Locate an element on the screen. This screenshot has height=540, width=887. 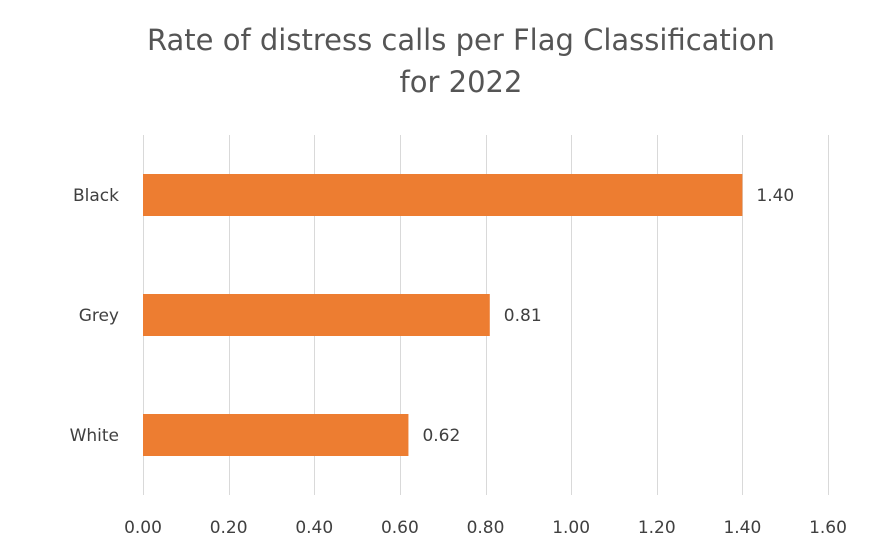
category-labels: Black Grey White is located at coordinates (95, 316).